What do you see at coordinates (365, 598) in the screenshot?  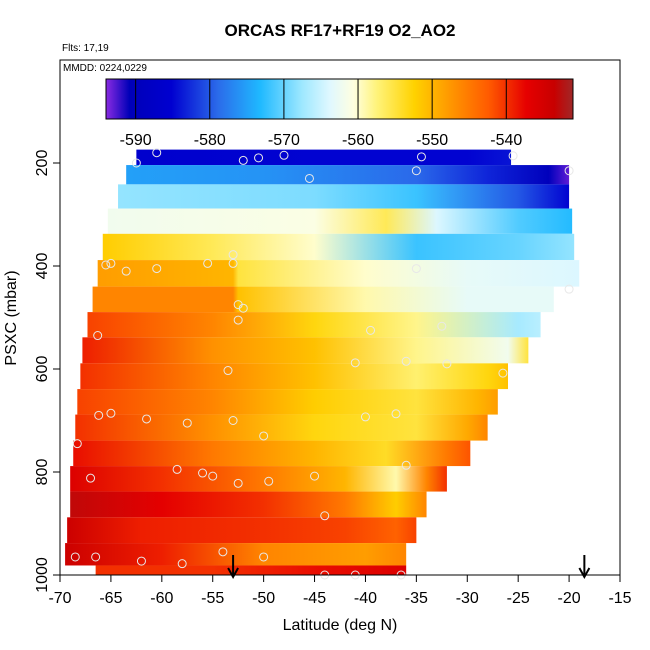 I see `x-tick-label: -40` at bounding box center [365, 598].